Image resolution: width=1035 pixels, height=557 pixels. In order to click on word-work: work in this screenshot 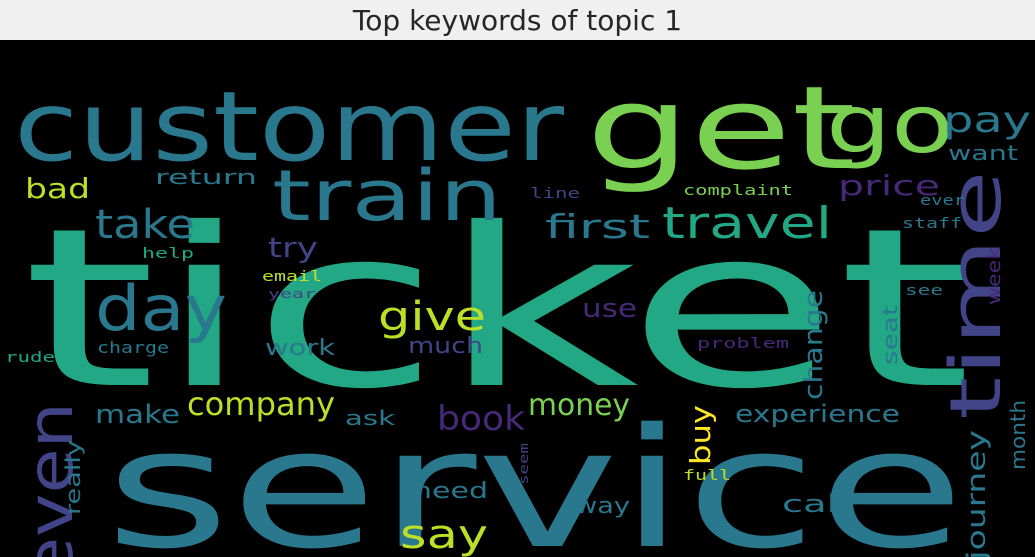, I will do `click(300, 348)`.